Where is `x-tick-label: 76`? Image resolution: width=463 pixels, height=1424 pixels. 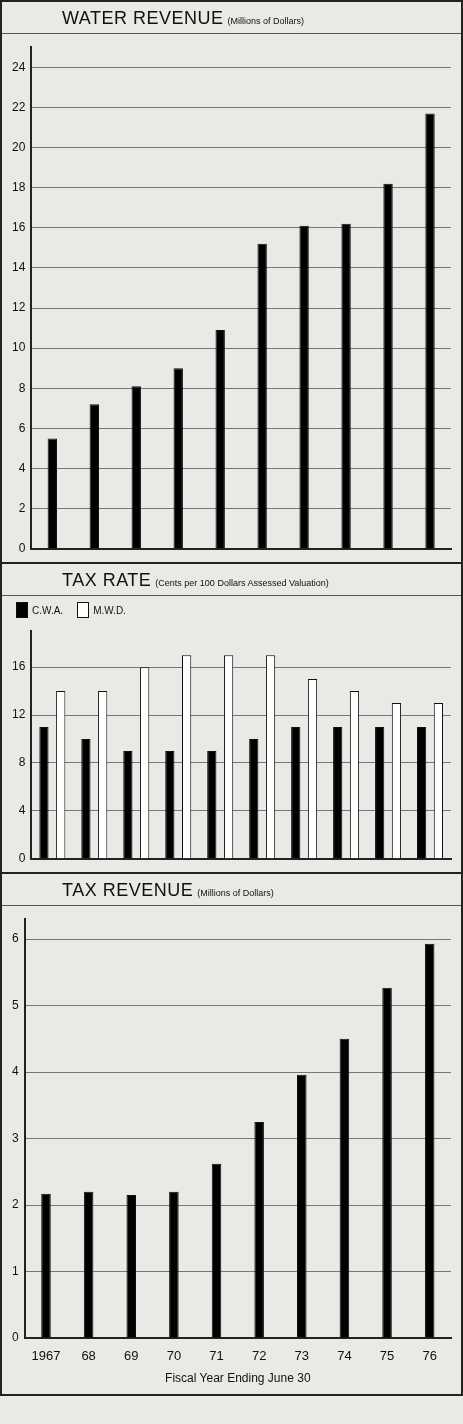
x-tick-label: 76 is located at coordinates (429, 1356).